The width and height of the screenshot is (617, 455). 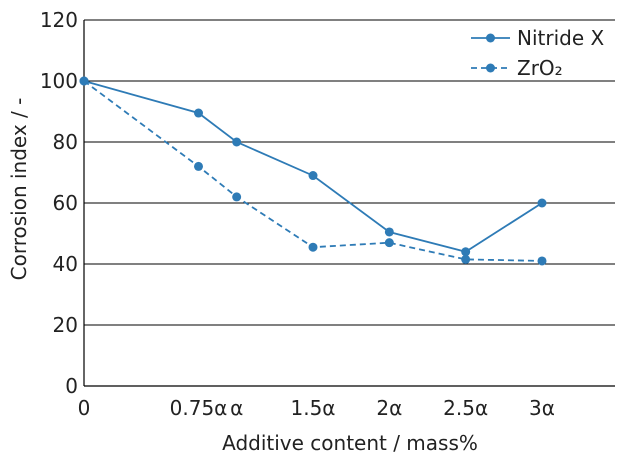 I want to click on y-axis-title: Corrosion index / -, so click(x=19, y=189).